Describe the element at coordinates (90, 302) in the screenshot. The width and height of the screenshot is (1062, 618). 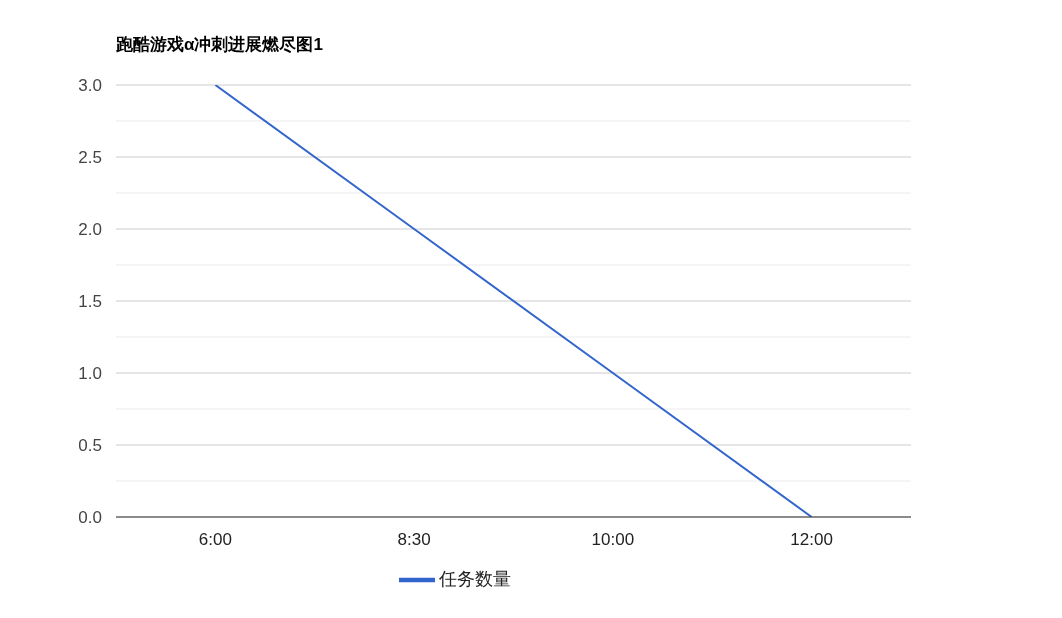
I see `y-tick-label: 1.5` at that location.